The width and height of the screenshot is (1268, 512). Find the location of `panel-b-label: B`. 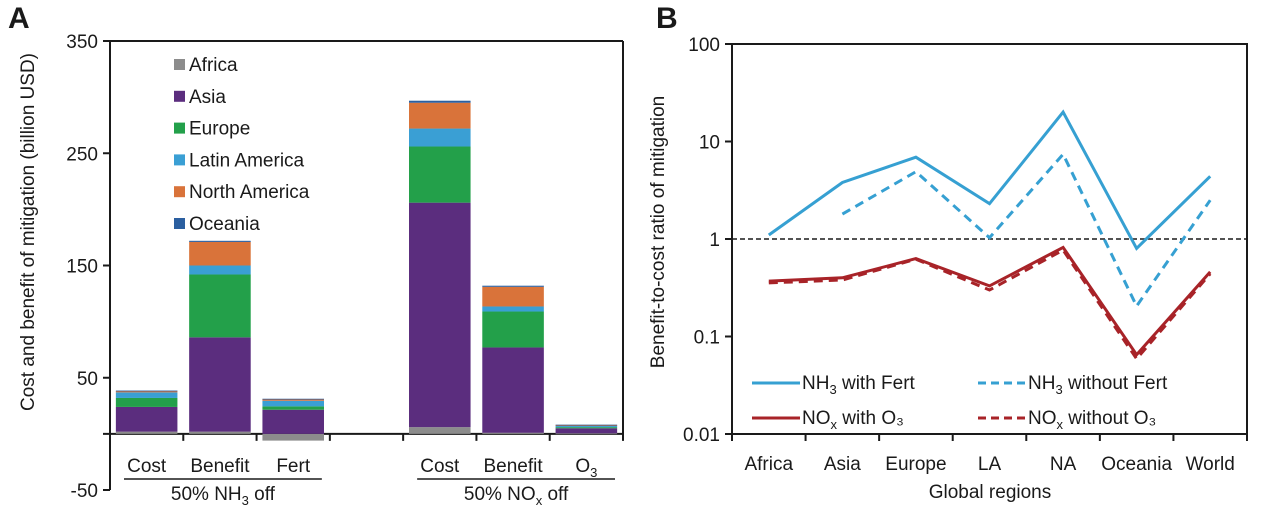

panel-b-label: B is located at coordinates (667, 18).